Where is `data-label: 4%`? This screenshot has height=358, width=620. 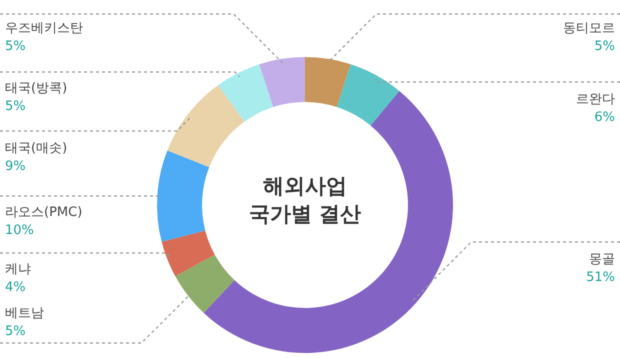
data-label: 4% is located at coordinates (15, 287).